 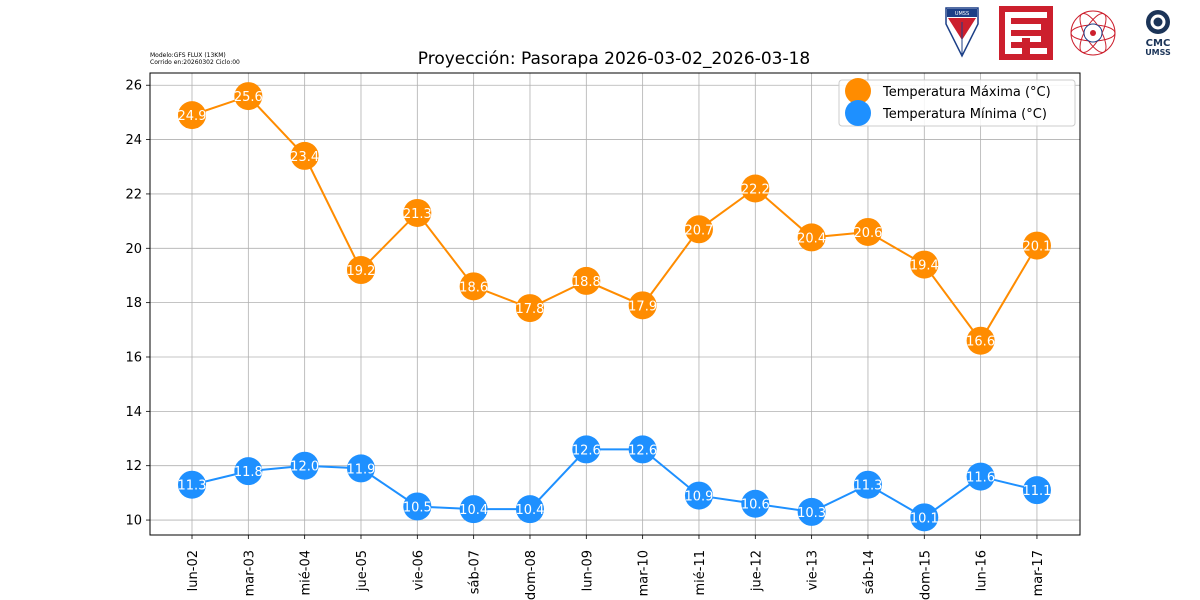 I want to click on y-tick-label: 22, so click(x=133, y=194).